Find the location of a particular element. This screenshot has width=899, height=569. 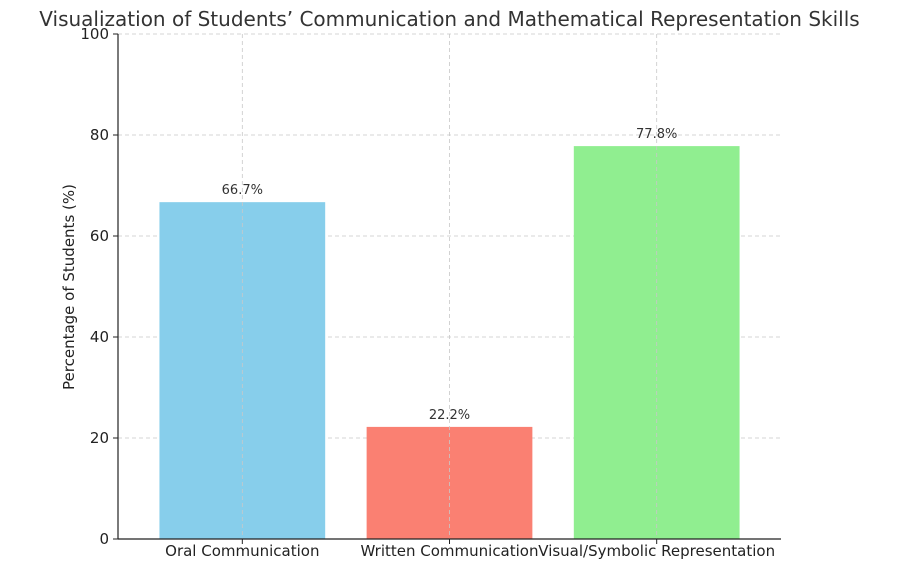

x-tick-label: Oral Communication is located at coordinates (242, 551).